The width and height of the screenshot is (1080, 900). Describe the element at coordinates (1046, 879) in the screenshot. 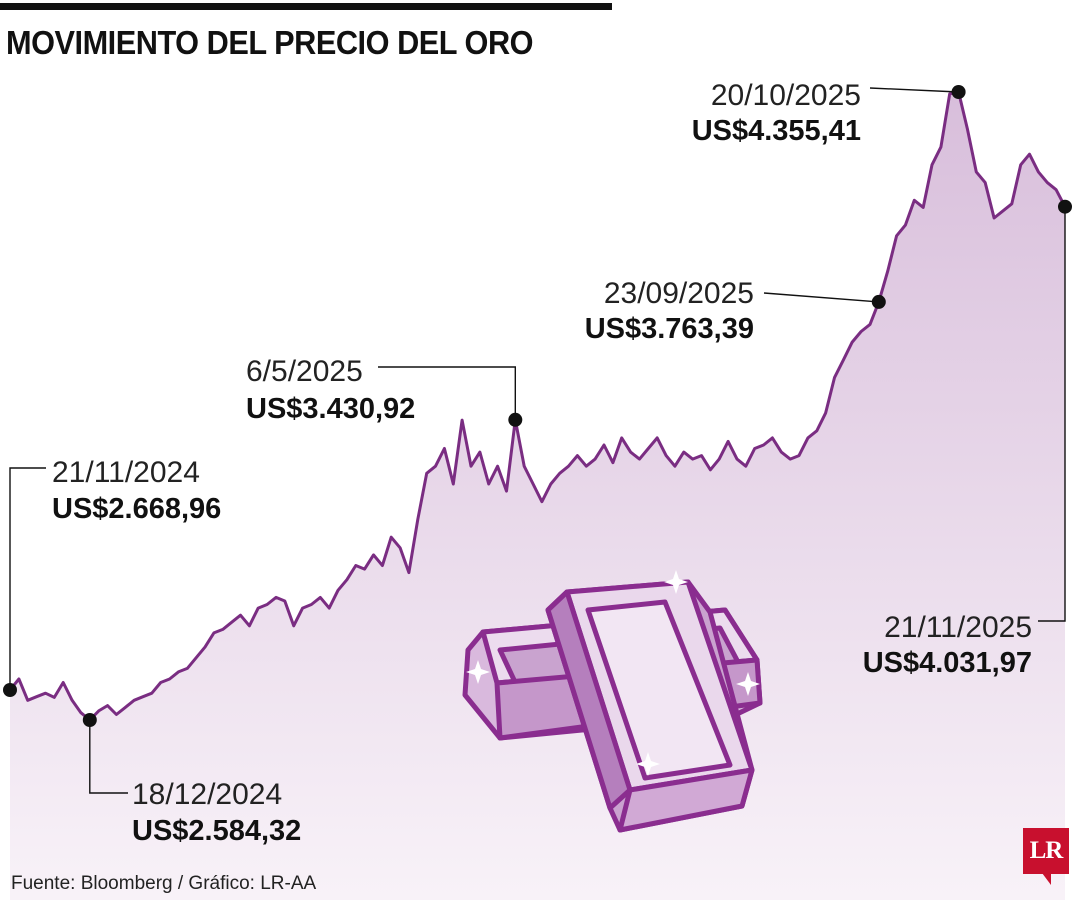

I see `lr-logo-tail` at that location.